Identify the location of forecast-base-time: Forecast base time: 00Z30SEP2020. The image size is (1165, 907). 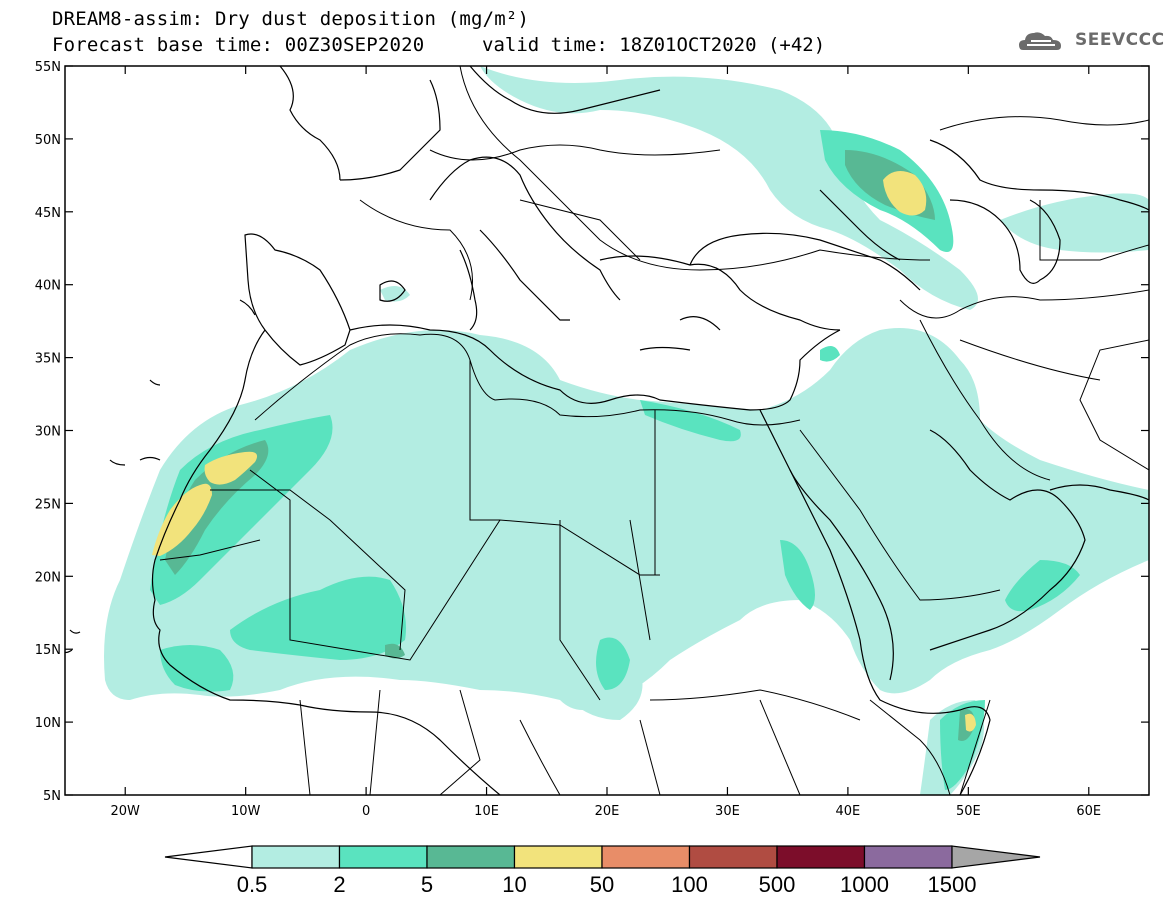
(238, 45).